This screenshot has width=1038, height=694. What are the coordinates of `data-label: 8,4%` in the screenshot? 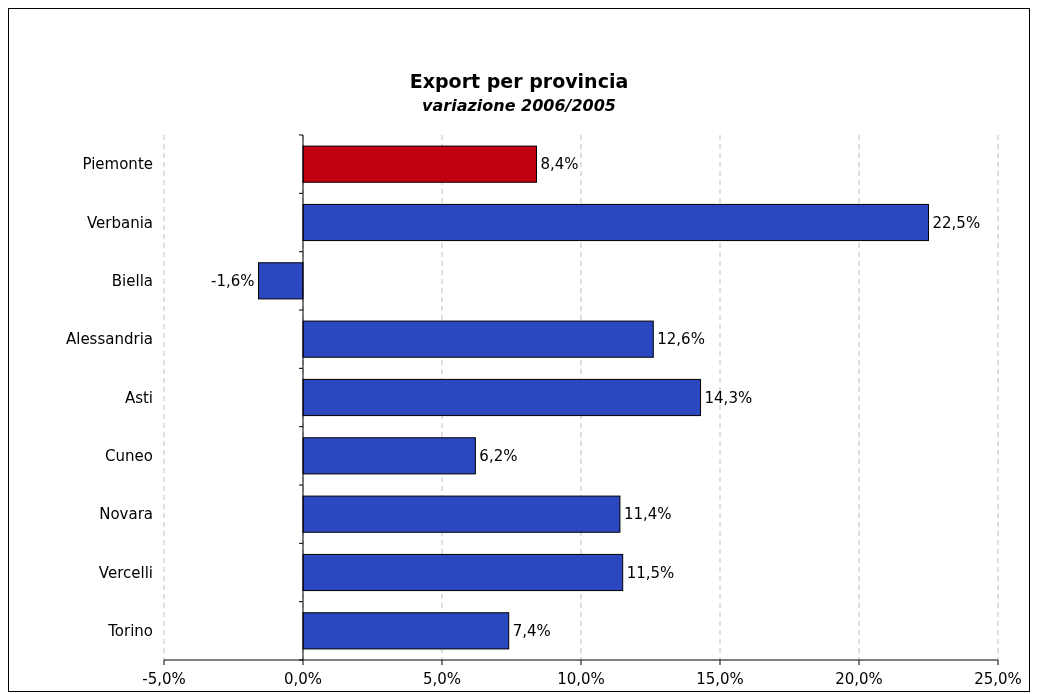 It's located at (559, 164).